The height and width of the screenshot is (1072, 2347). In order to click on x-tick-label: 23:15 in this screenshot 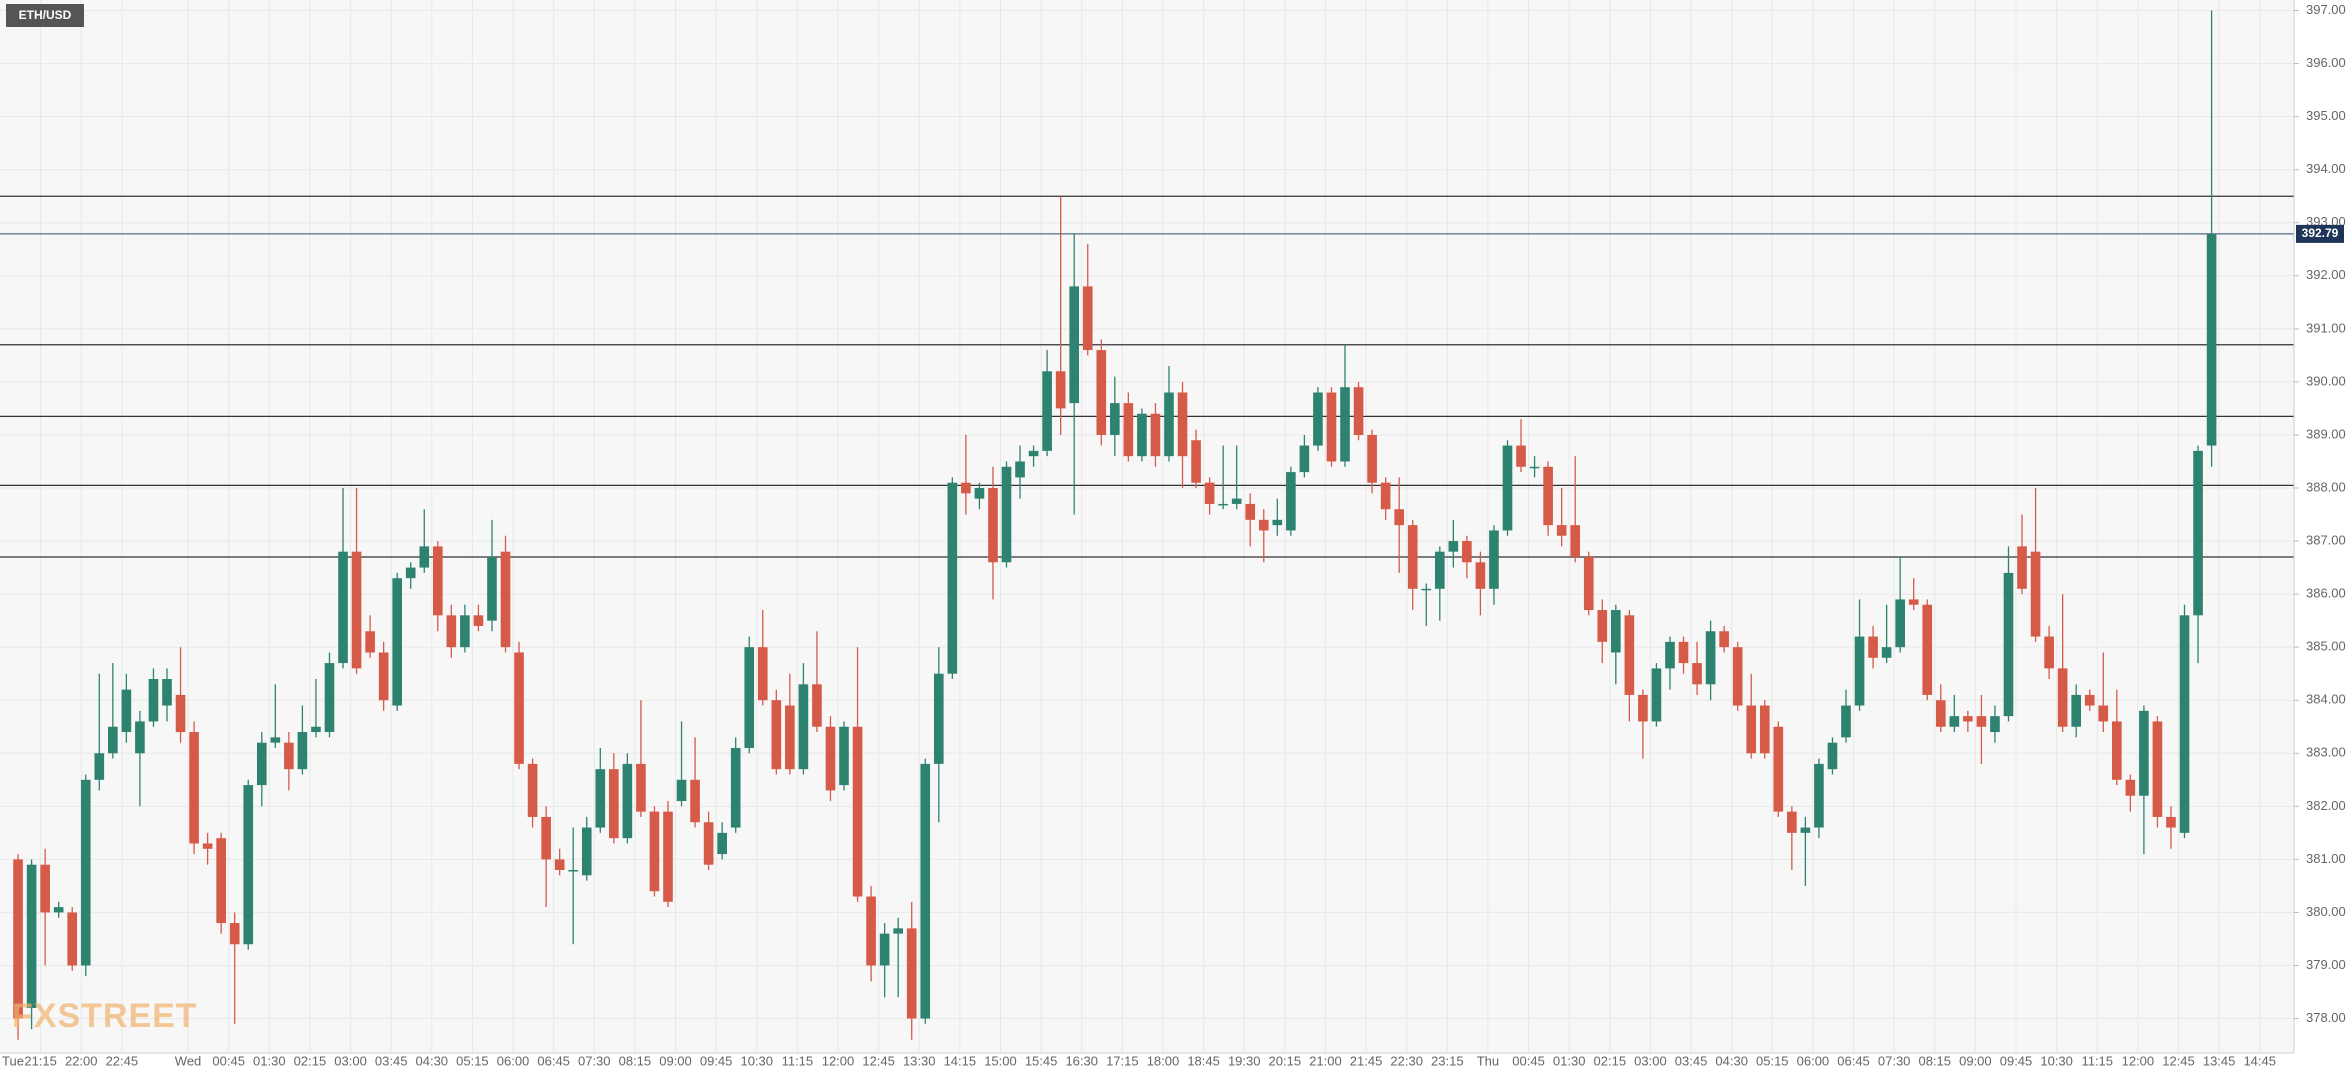, I will do `click(1447, 1060)`.